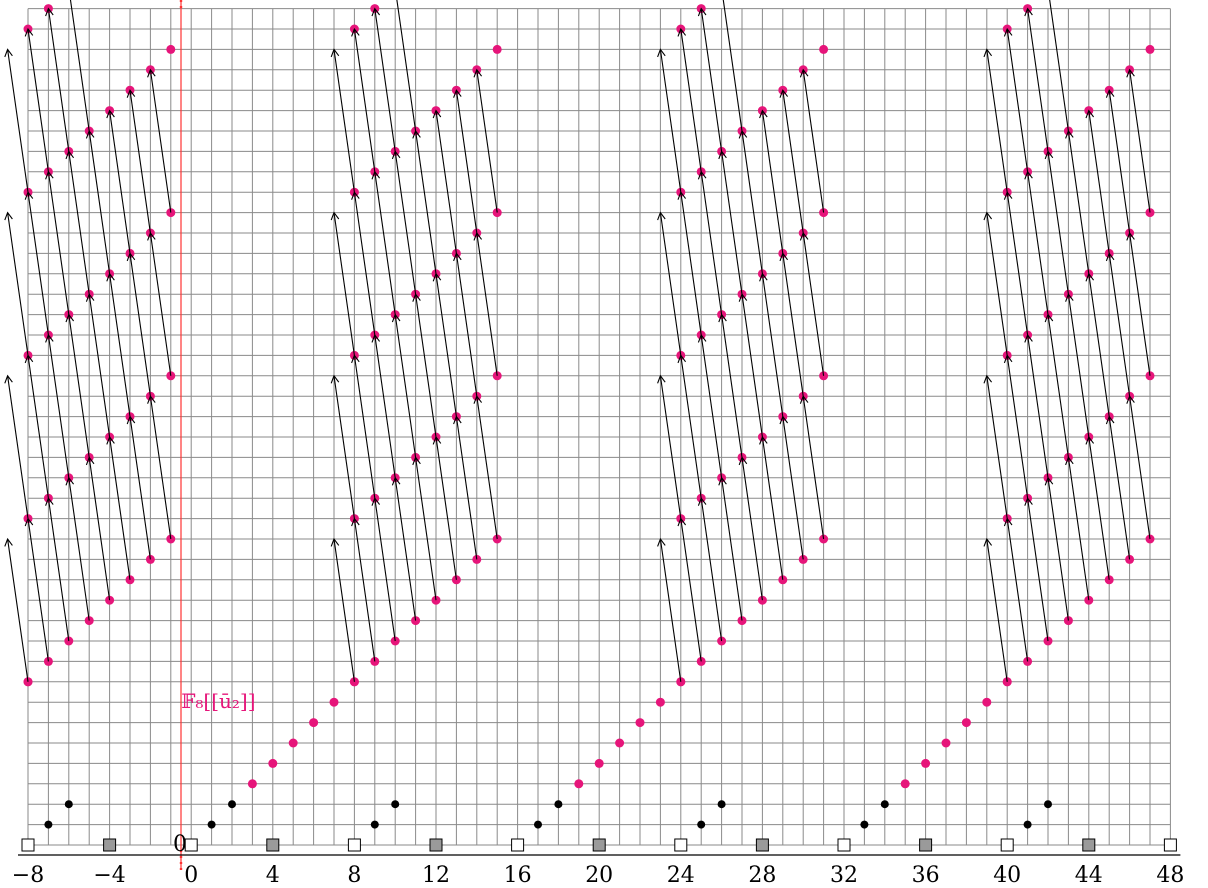  I want to click on x-tick-label: 44, so click(1089, 875).